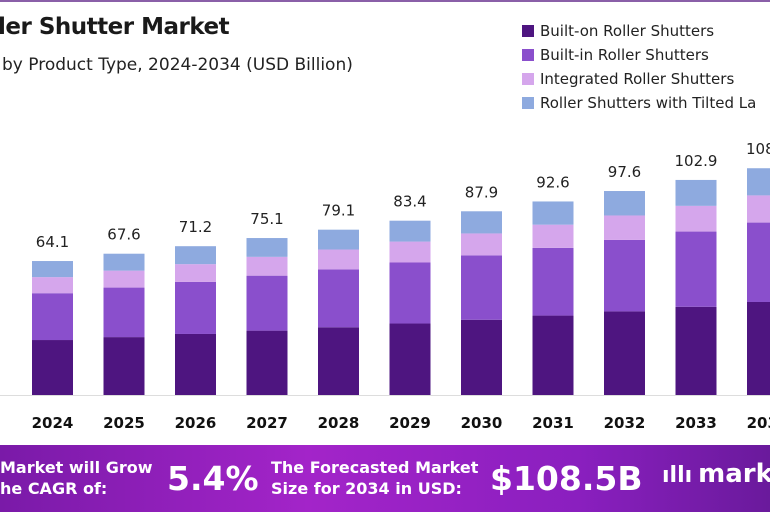 Image resolution: width=770 pixels, height=515 pixels. I want to click on cagr-caption: Market will Grow he CAGR of:, so click(76, 478).